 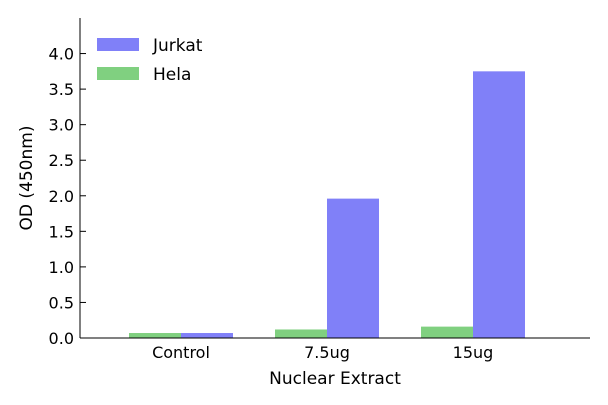 What do you see at coordinates (473, 352) in the screenshot?
I see `x-tick-label: 15ug` at bounding box center [473, 352].